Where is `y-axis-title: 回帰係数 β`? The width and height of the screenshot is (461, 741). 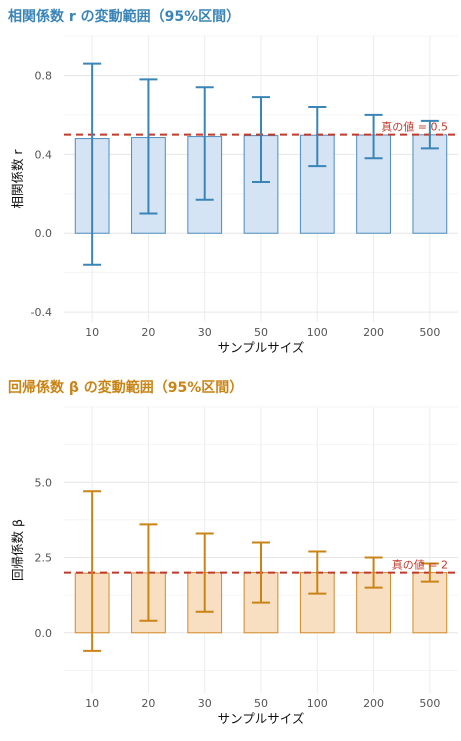 y-axis-title: 回帰係数 β is located at coordinates (17, 550).